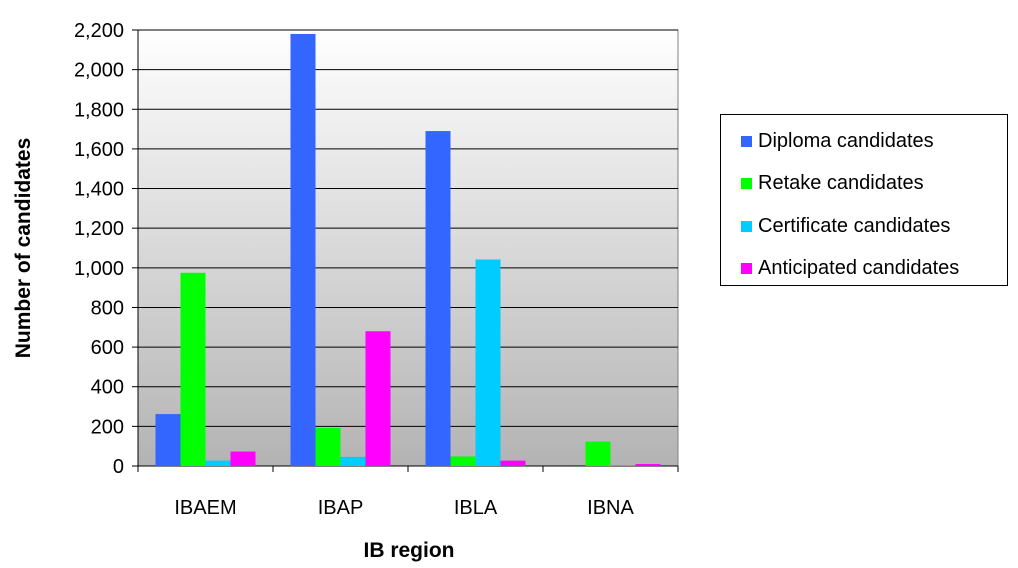 This screenshot has width=1018, height=568. I want to click on x-axis-title: IB region, so click(408, 550).